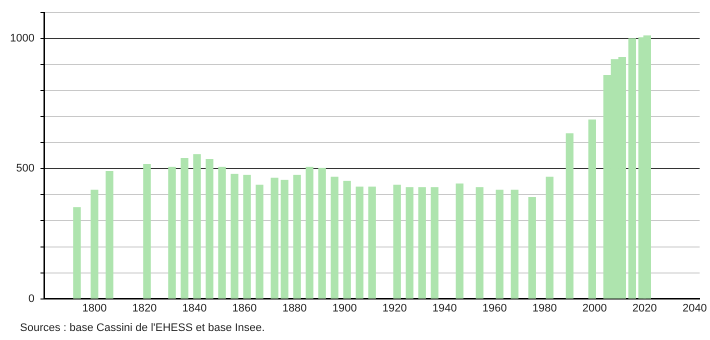 This screenshot has height=340, width=710. I want to click on x-tick-label: 1820, so click(144, 308).